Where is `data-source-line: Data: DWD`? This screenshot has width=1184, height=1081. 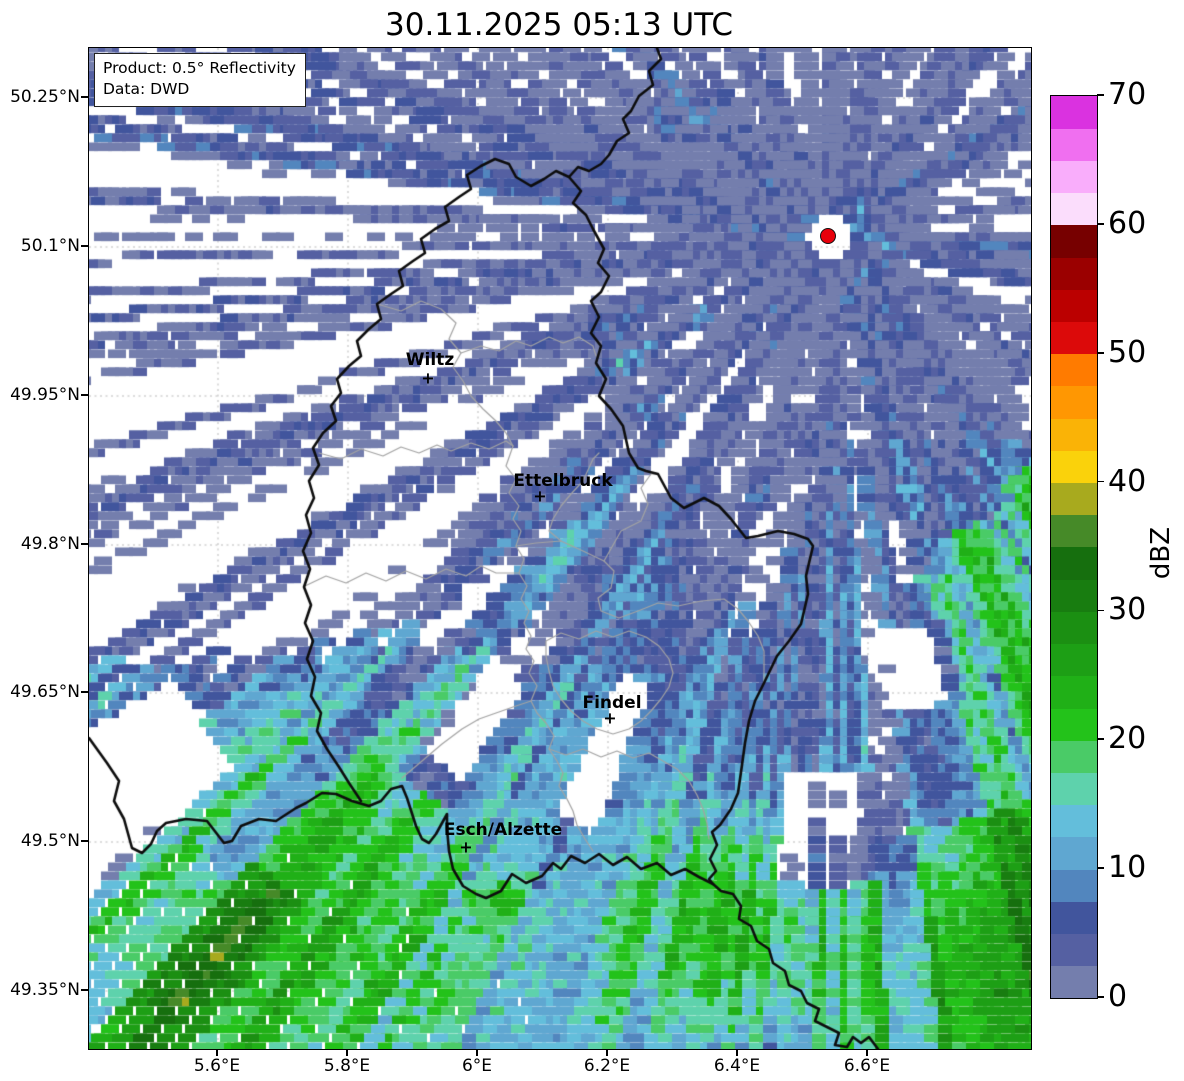 data-source-line: Data: DWD is located at coordinates (146, 89).